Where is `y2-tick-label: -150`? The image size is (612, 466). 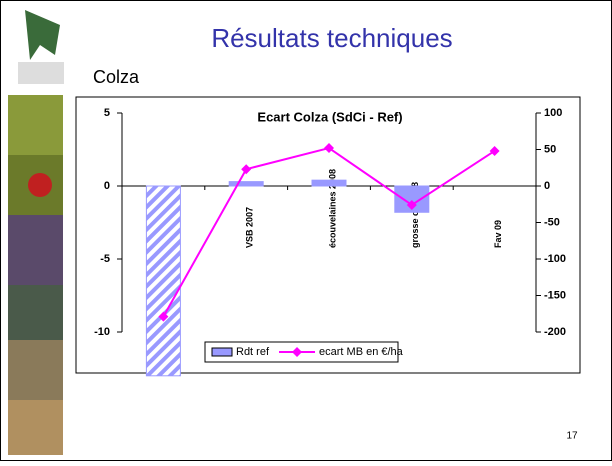
y2-tick-label: -150 is located at coordinates (555, 295).